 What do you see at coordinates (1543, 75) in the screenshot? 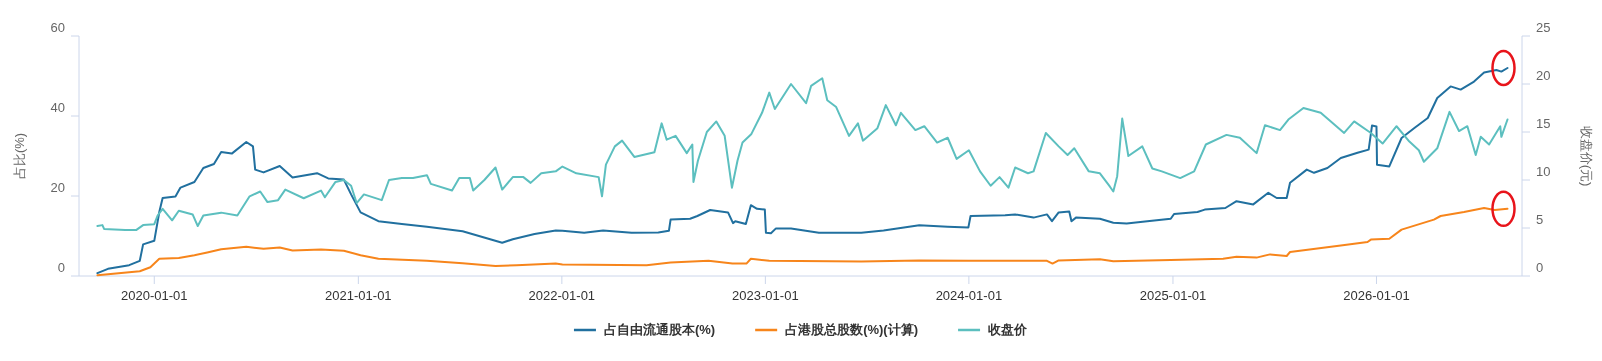
I see `y2-tick-label: 20` at bounding box center [1543, 75].